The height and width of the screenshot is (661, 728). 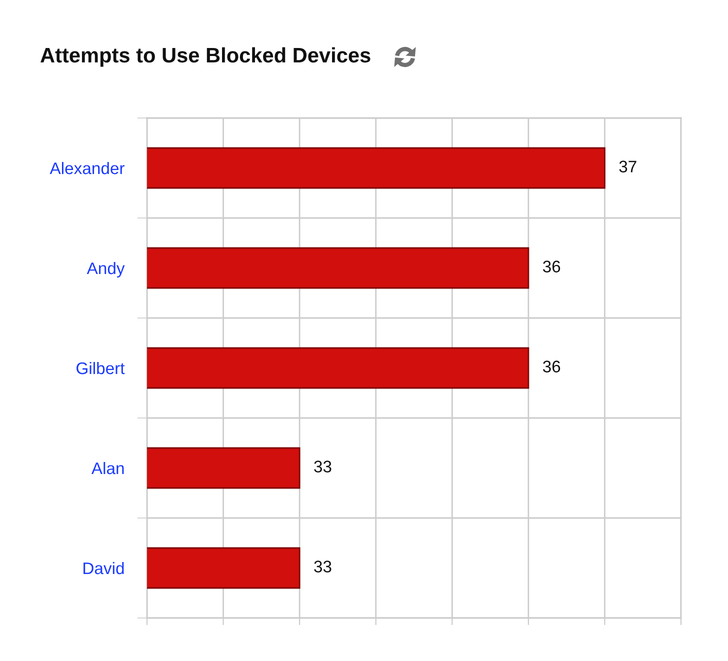 What do you see at coordinates (105, 270) in the screenshot?
I see `y-tick-label: Andy` at bounding box center [105, 270].